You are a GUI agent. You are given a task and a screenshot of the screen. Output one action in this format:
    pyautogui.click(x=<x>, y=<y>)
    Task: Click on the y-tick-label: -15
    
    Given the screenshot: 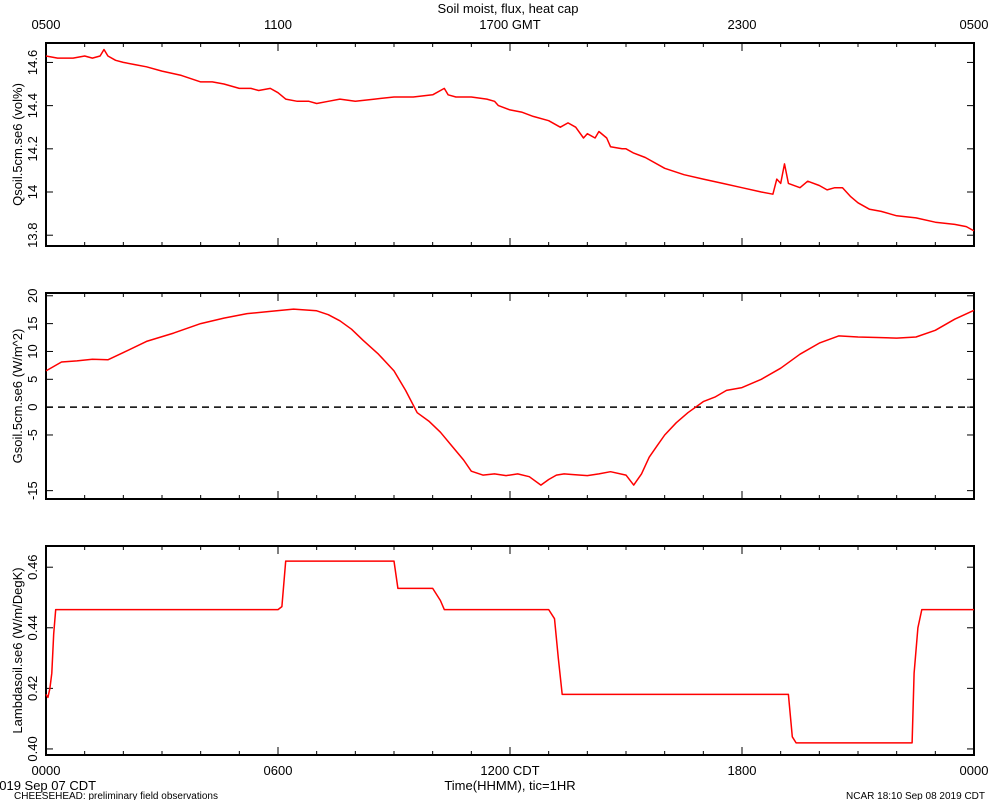 What is the action you would take?
    pyautogui.click(x=32, y=490)
    